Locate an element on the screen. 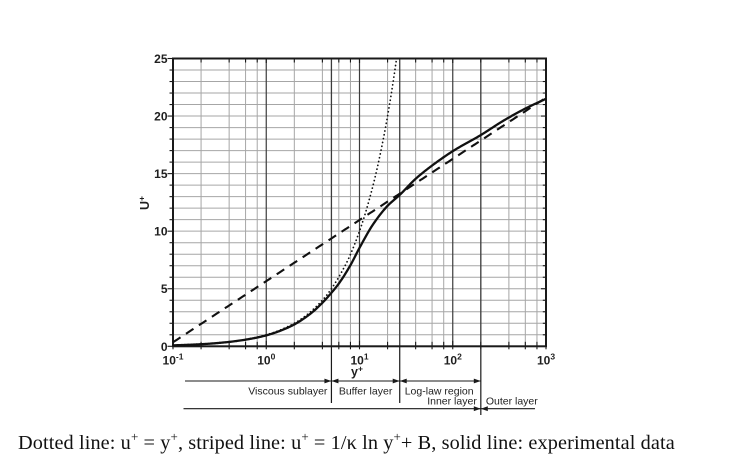 This screenshot has width=732, height=465. x-tick-label: 10¹ is located at coordinates (359, 360).